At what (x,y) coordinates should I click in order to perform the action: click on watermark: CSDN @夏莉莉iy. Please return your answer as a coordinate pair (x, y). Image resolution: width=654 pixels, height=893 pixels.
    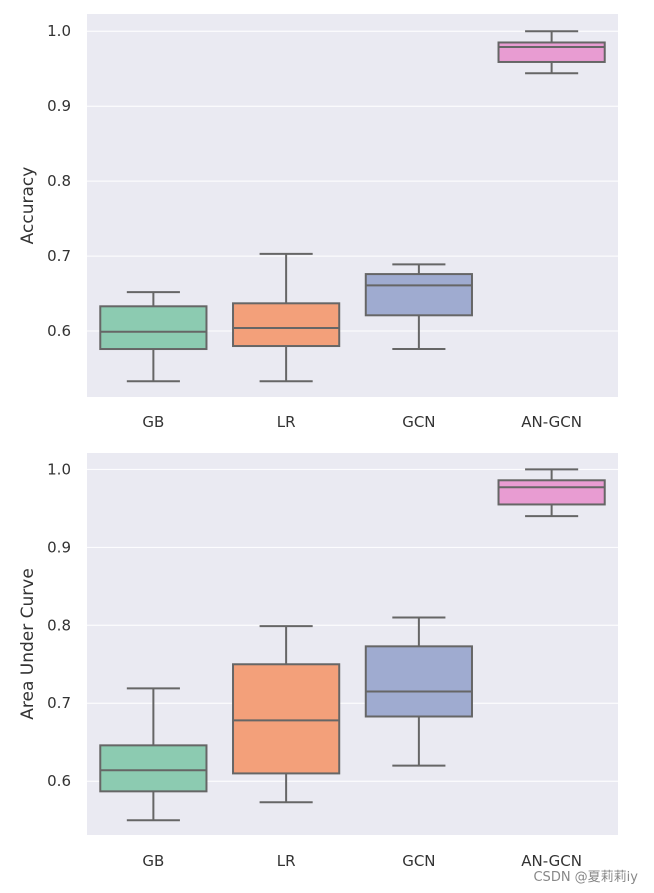
    Looking at the image, I should click on (585, 877).